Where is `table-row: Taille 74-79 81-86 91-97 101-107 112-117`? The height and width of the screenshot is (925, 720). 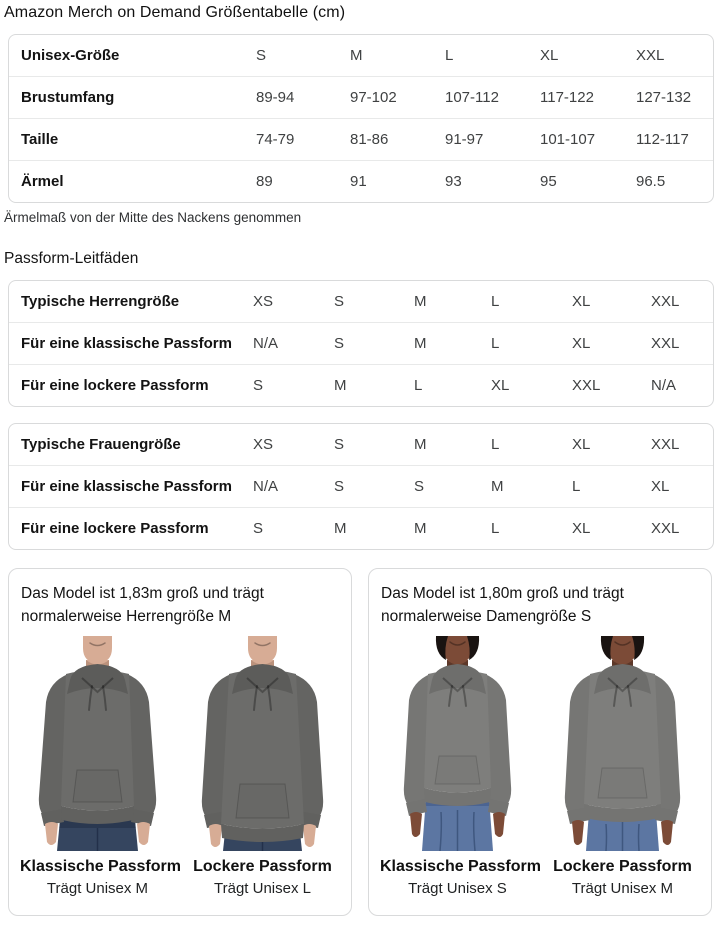
table-row: Taille 74-79 81-86 91-97 101-107 112-117 is located at coordinates (361, 139).